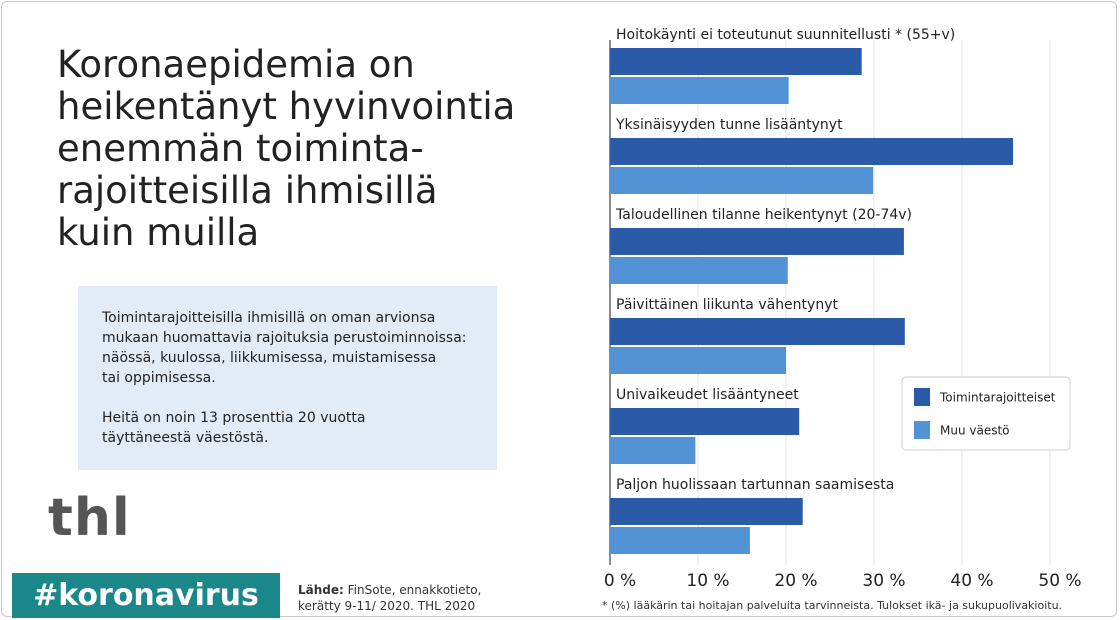 The width and height of the screenshot is (1120, 620). What do you see at coordinates (414, 590) in the screenshot?
I see `source-line: FinSote, ennakkotieto,` at bounding box center [414, 590].